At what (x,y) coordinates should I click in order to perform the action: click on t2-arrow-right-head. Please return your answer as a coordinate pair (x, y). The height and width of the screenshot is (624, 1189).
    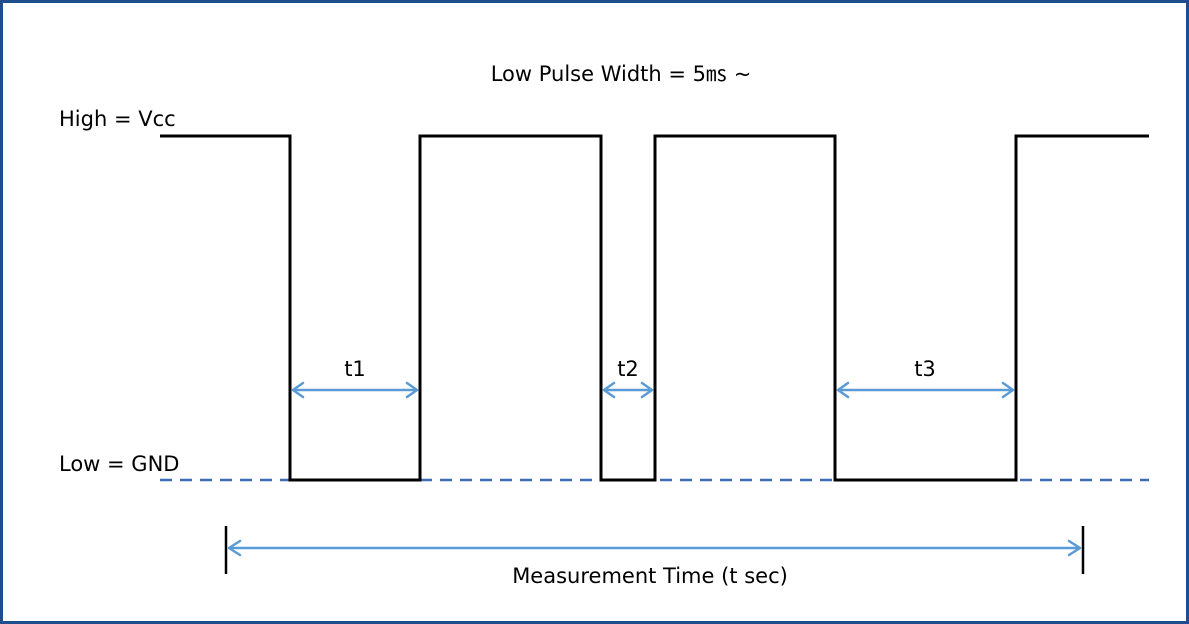
    Looking at the image, I should click on (647, 390).